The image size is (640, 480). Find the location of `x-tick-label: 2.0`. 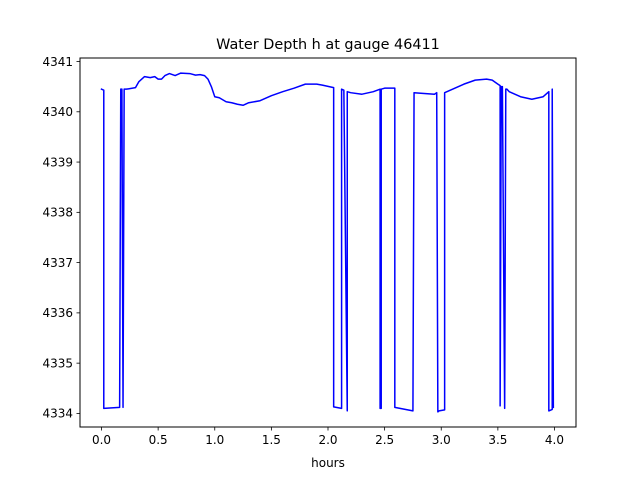

x-tick-label: 2.0 is located at coordinates (327, 440).